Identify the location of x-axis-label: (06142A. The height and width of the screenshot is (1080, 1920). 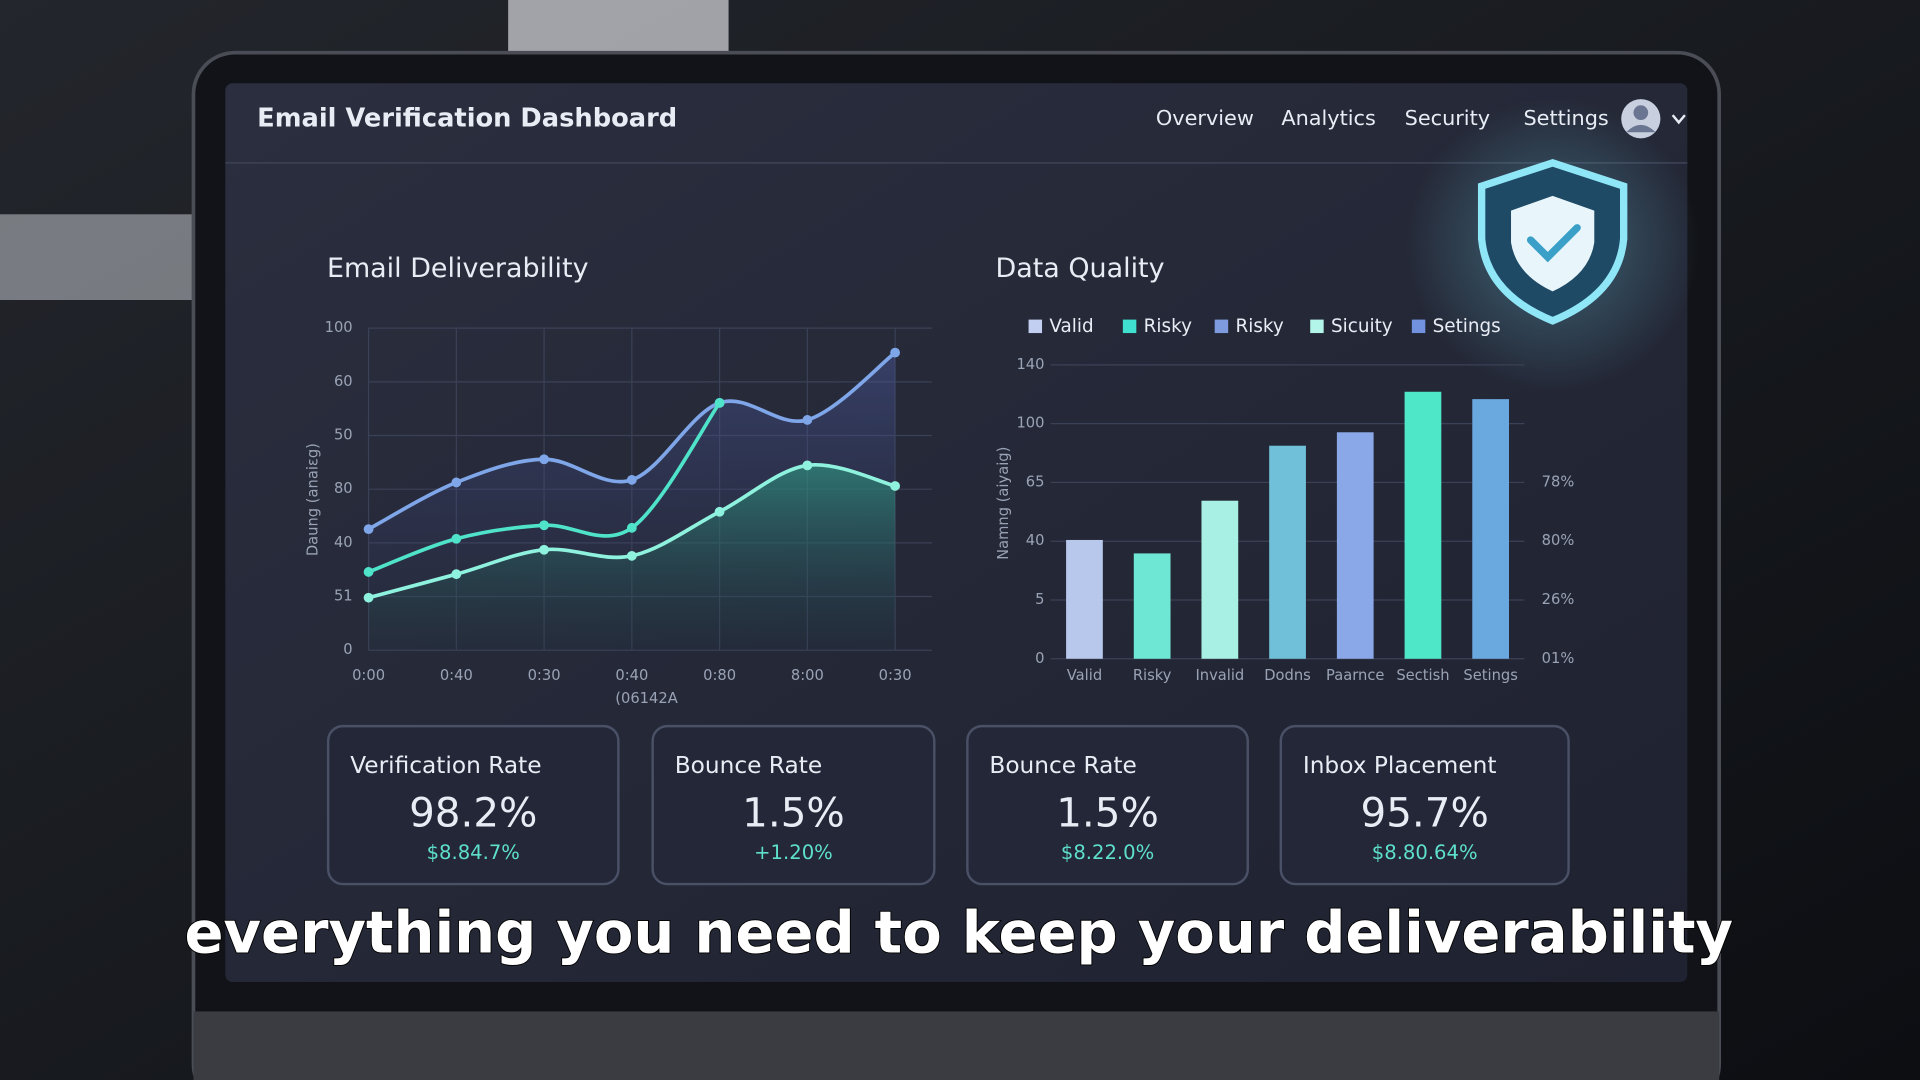
(646, 698).